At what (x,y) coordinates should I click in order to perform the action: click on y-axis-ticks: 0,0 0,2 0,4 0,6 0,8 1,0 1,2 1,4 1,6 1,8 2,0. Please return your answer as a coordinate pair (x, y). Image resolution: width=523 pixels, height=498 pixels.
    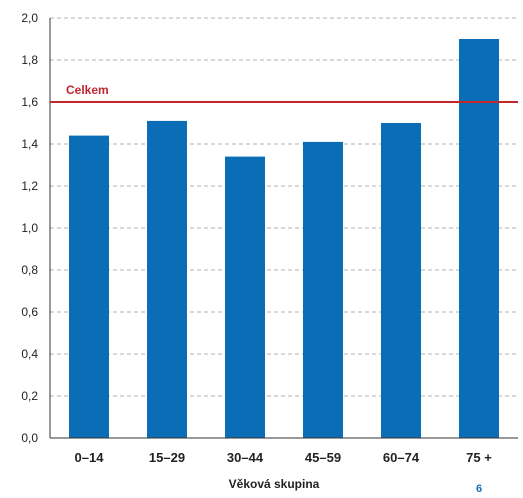
    Looking at the image, I should click on (29, 228).